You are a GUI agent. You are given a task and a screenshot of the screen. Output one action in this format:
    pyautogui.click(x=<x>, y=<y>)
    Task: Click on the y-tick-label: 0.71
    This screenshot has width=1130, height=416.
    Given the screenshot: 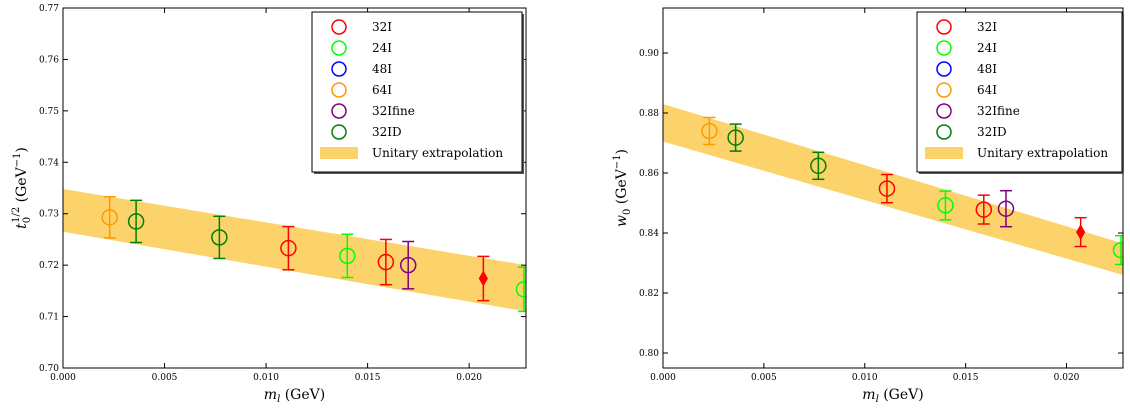 What is the action you would take?
    pyautogui.click(x=49, y=318)
    